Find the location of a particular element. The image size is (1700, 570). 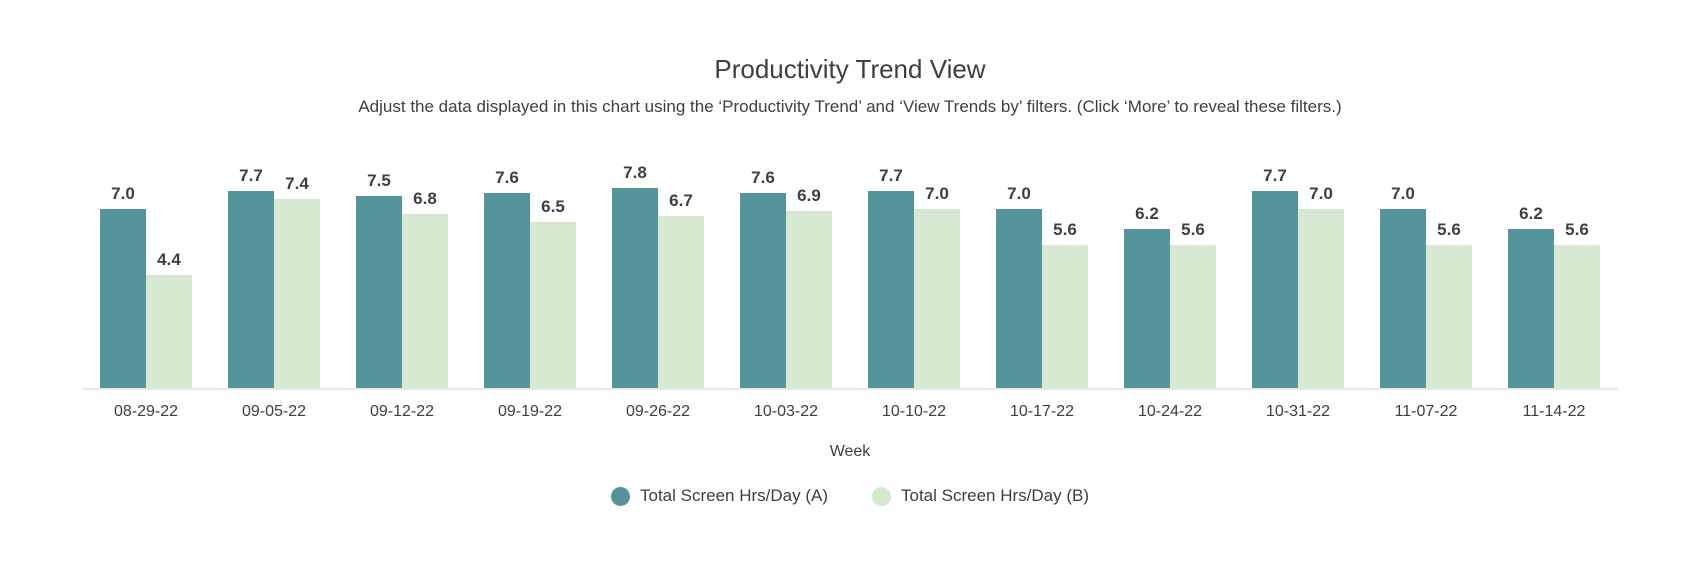

x-tick-label: 11-07-22 is located at coordinates (1426, 411).